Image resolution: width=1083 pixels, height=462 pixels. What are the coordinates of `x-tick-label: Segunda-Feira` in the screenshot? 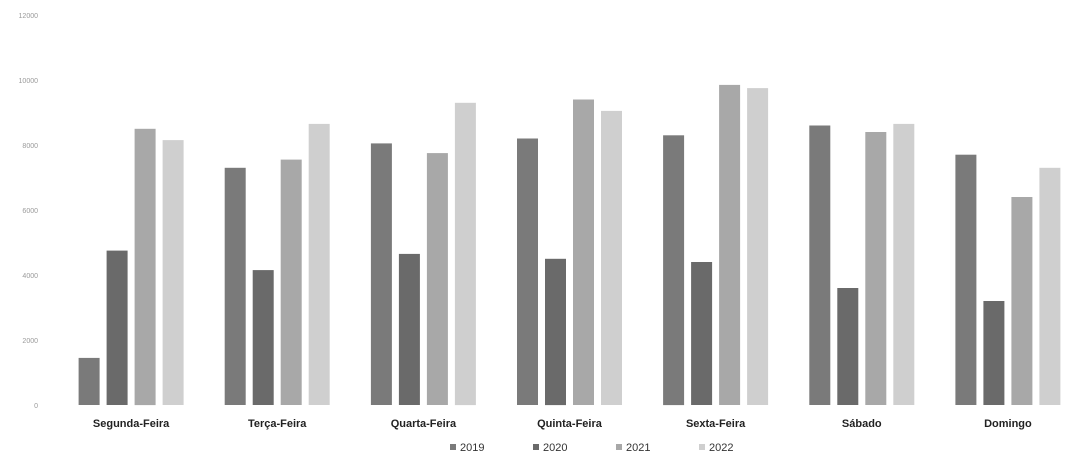 It's located at (131, 424).